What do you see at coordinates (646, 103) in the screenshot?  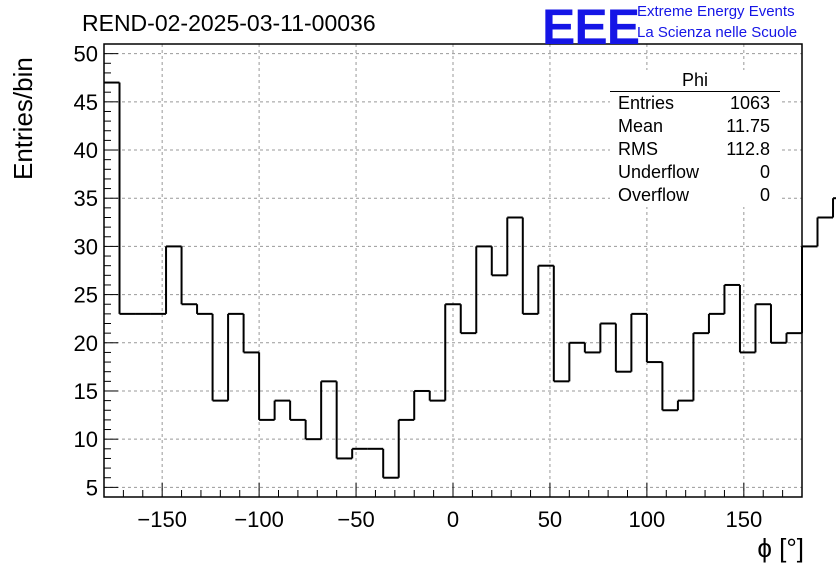 I see `stats-label: Entries` at bounding box center [646, 103].